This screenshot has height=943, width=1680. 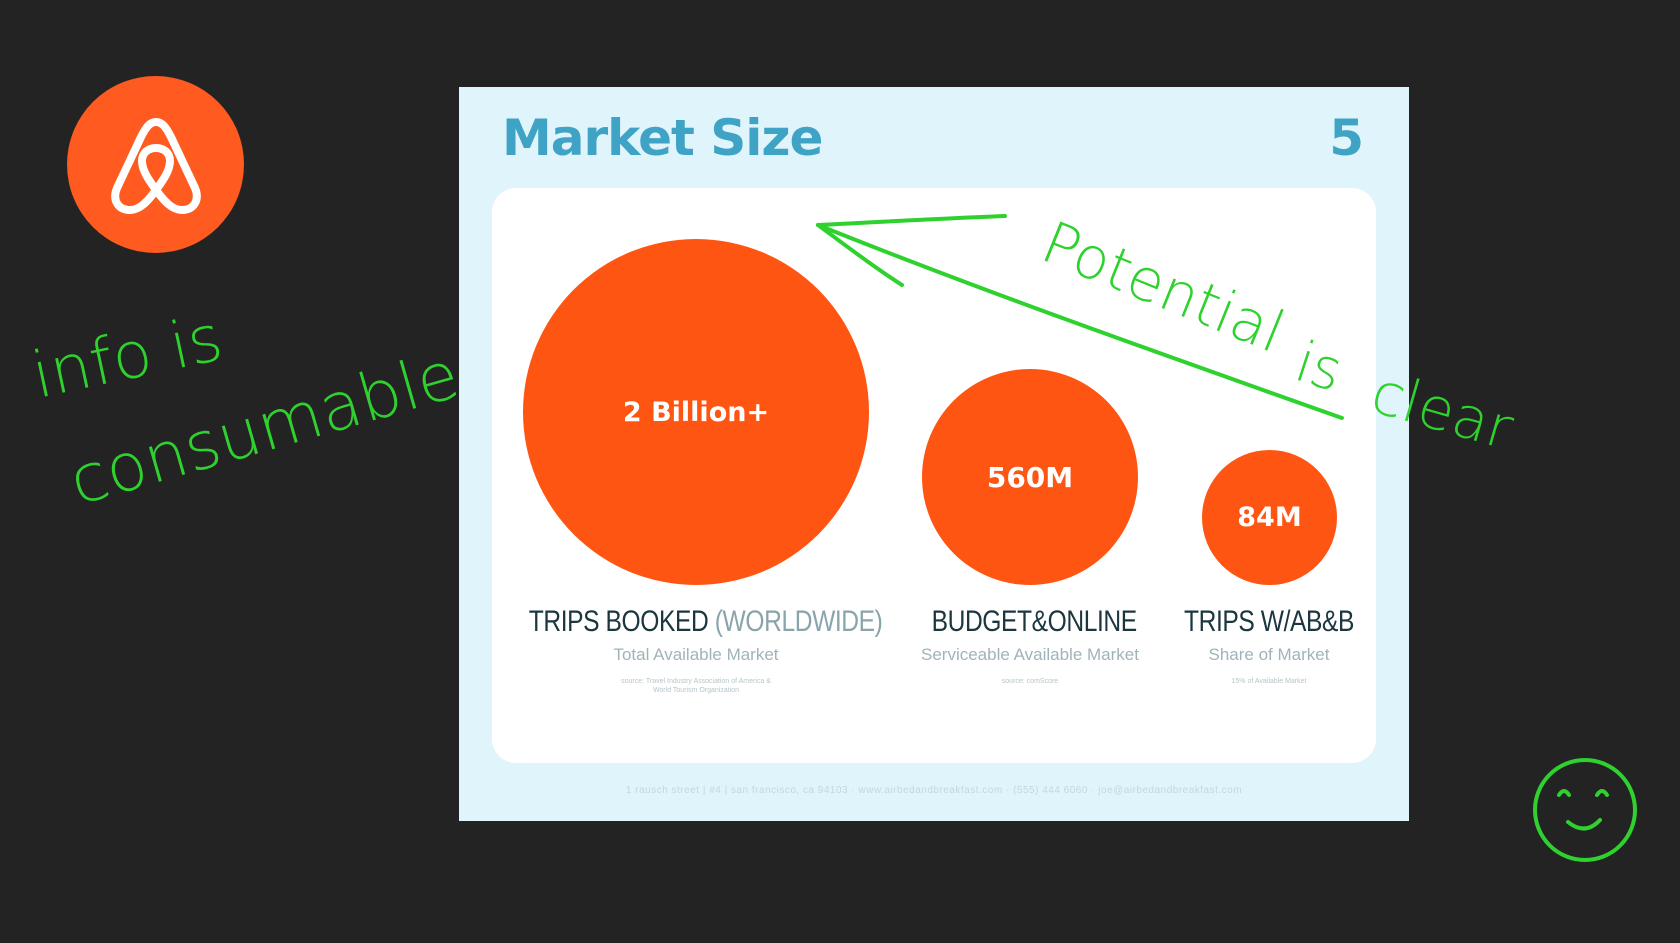 I want to click on share-market-value: 84M, so click(x=1269, y=517).